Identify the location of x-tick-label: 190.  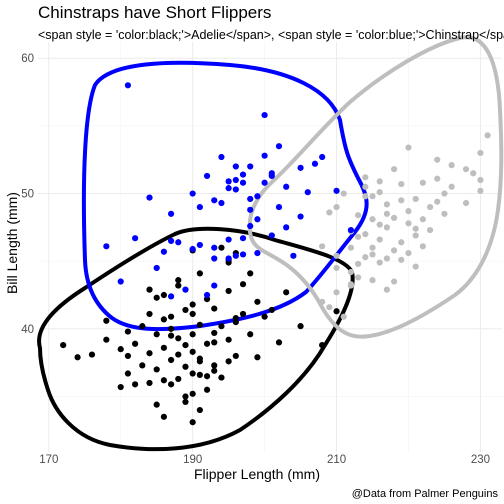
(192, 460).